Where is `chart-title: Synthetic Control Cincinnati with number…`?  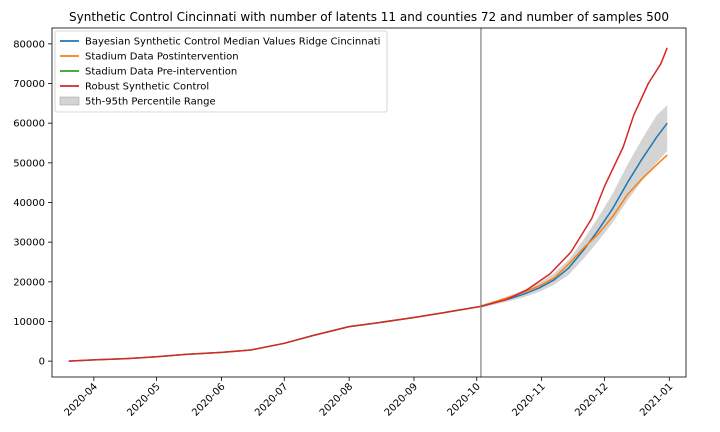 chart-title: Synthetic Control Cincinnati with number… is located at coordinates (369, 17).